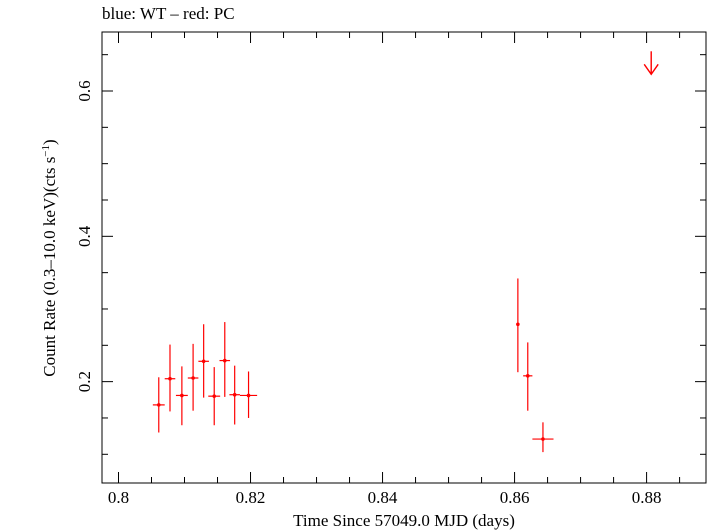 The image size is (709, 532). I want to click on upper-limit-arrow, so click(651, 63).